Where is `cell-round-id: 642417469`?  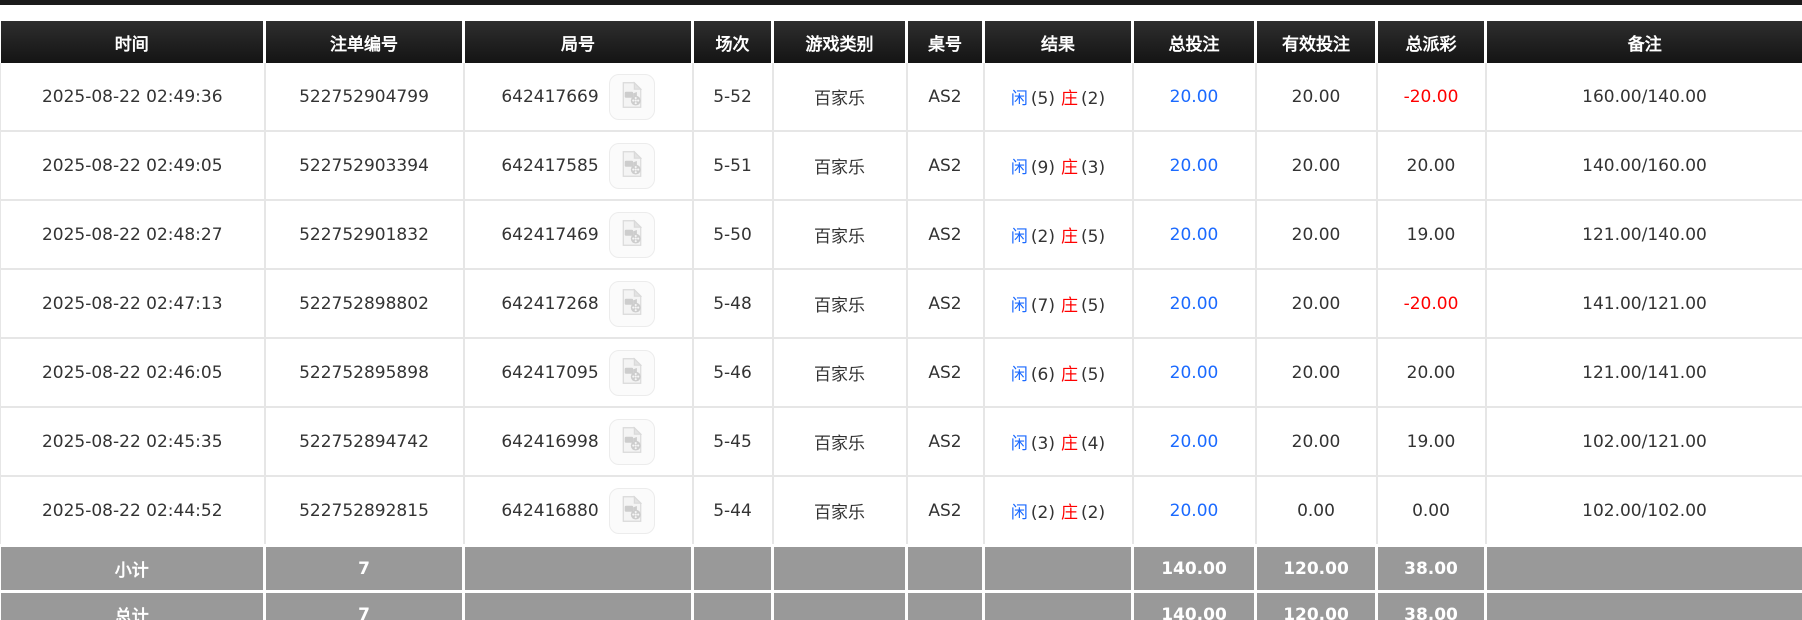 cell-round-id: 642417469 is located at coordinates (578, 235).